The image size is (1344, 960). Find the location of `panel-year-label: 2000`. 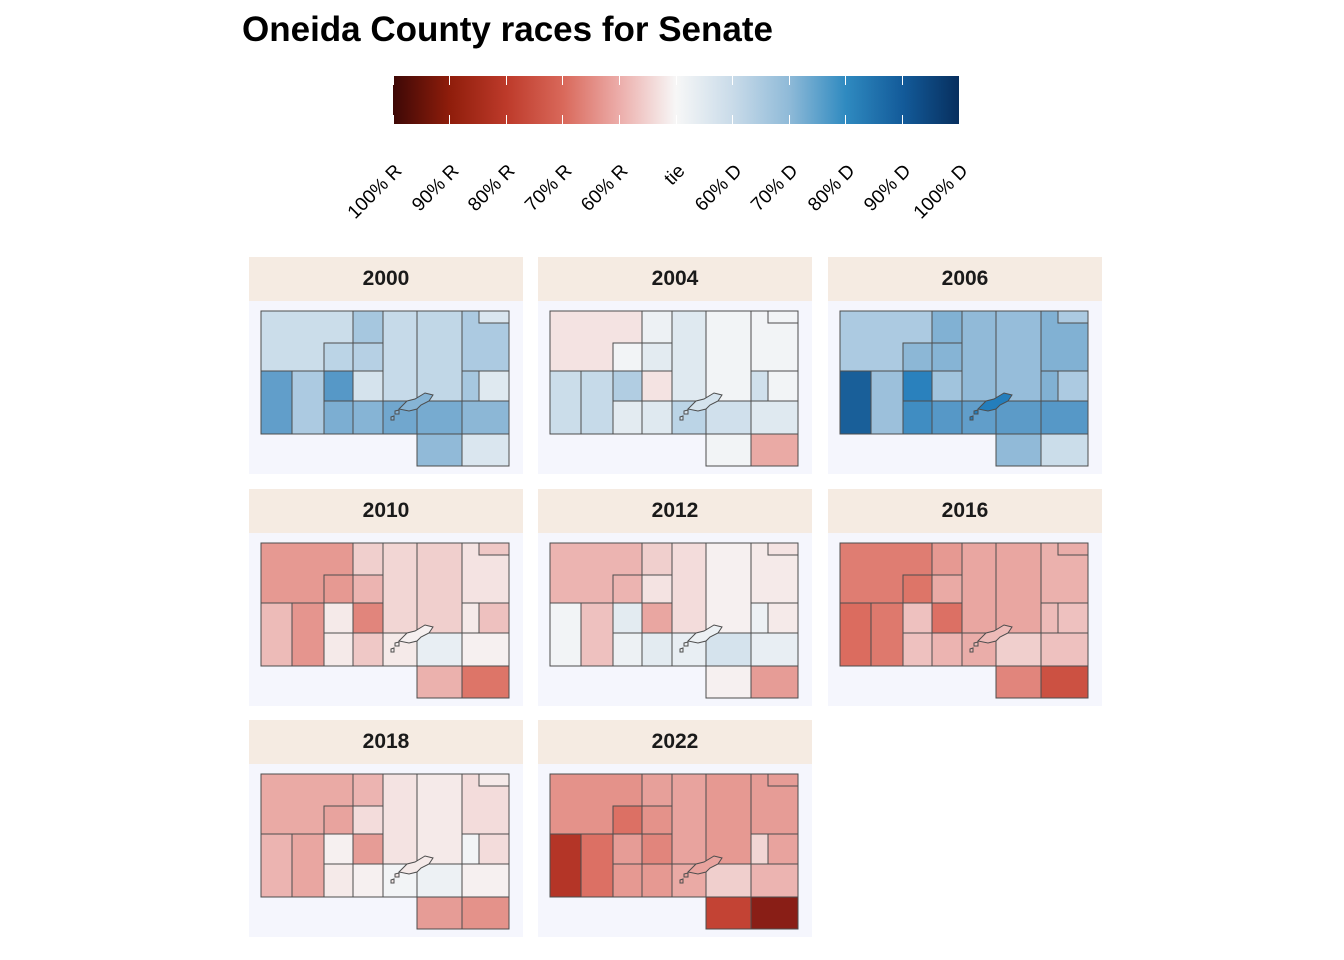

panel-year-label: 2000 is located at coordinates (386, 279).